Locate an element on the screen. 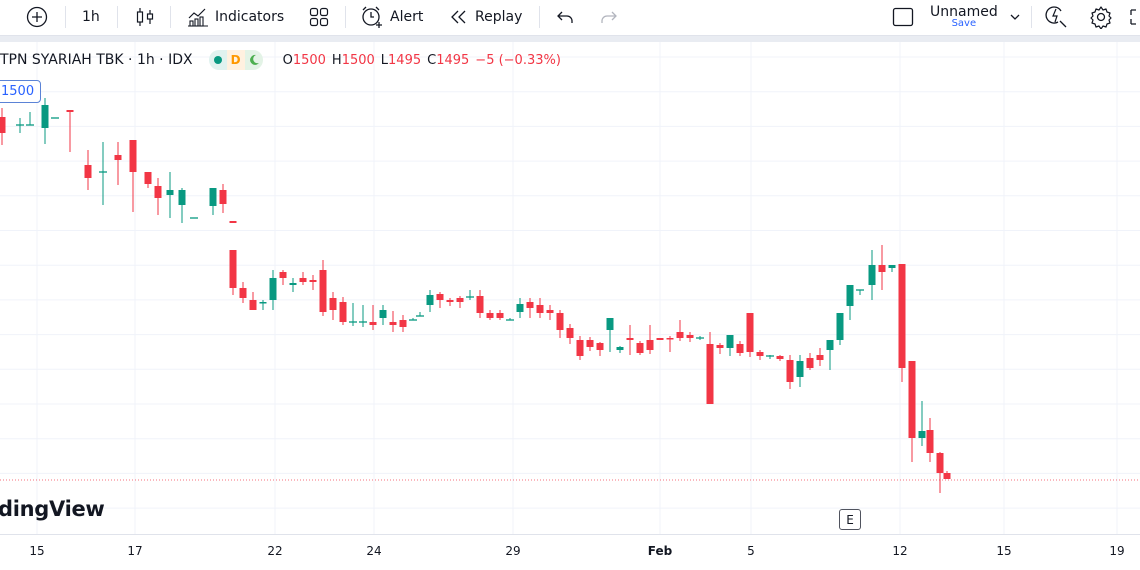  time-tick: 29 is located at coordinates (513, 551).